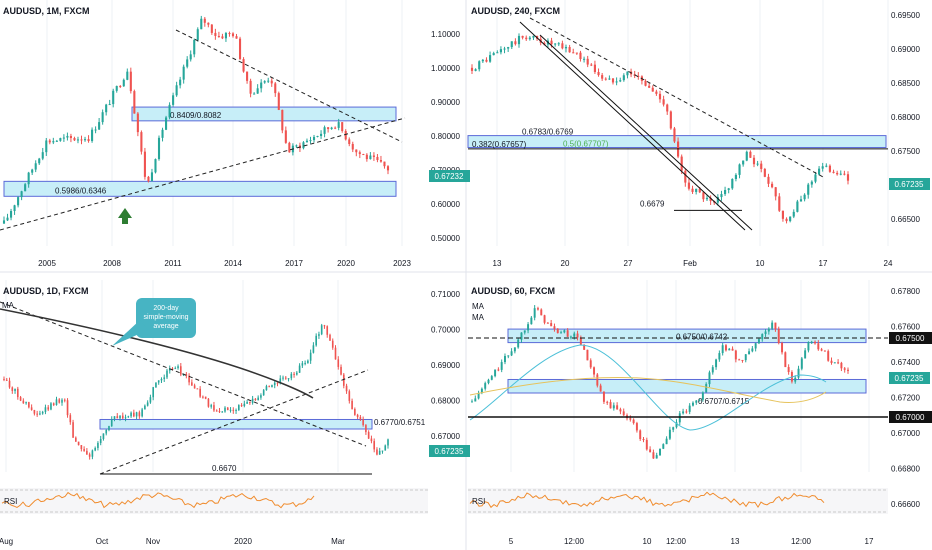 The height and width of the screenshot is (550, 932). What do you see at coordinates (6, 541) in the screenshot?
I see `x-tick-label: Aug` at bounding box center [6, 541].